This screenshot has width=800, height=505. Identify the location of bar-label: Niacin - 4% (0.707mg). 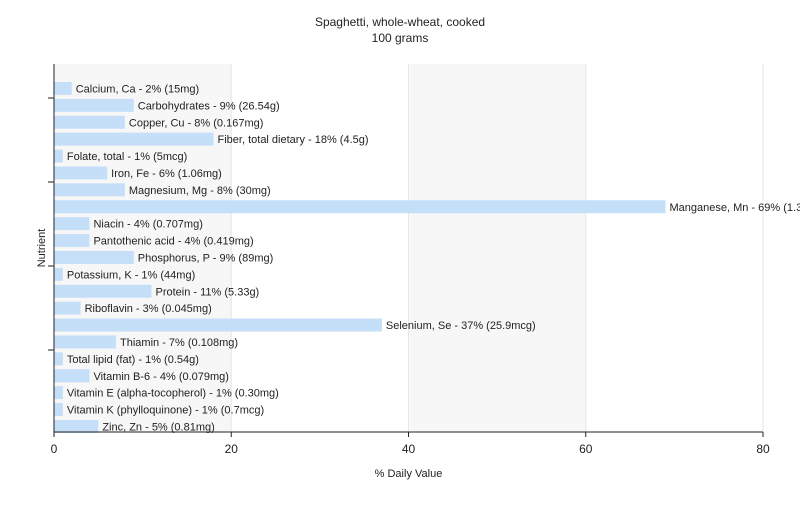
(147, 225).